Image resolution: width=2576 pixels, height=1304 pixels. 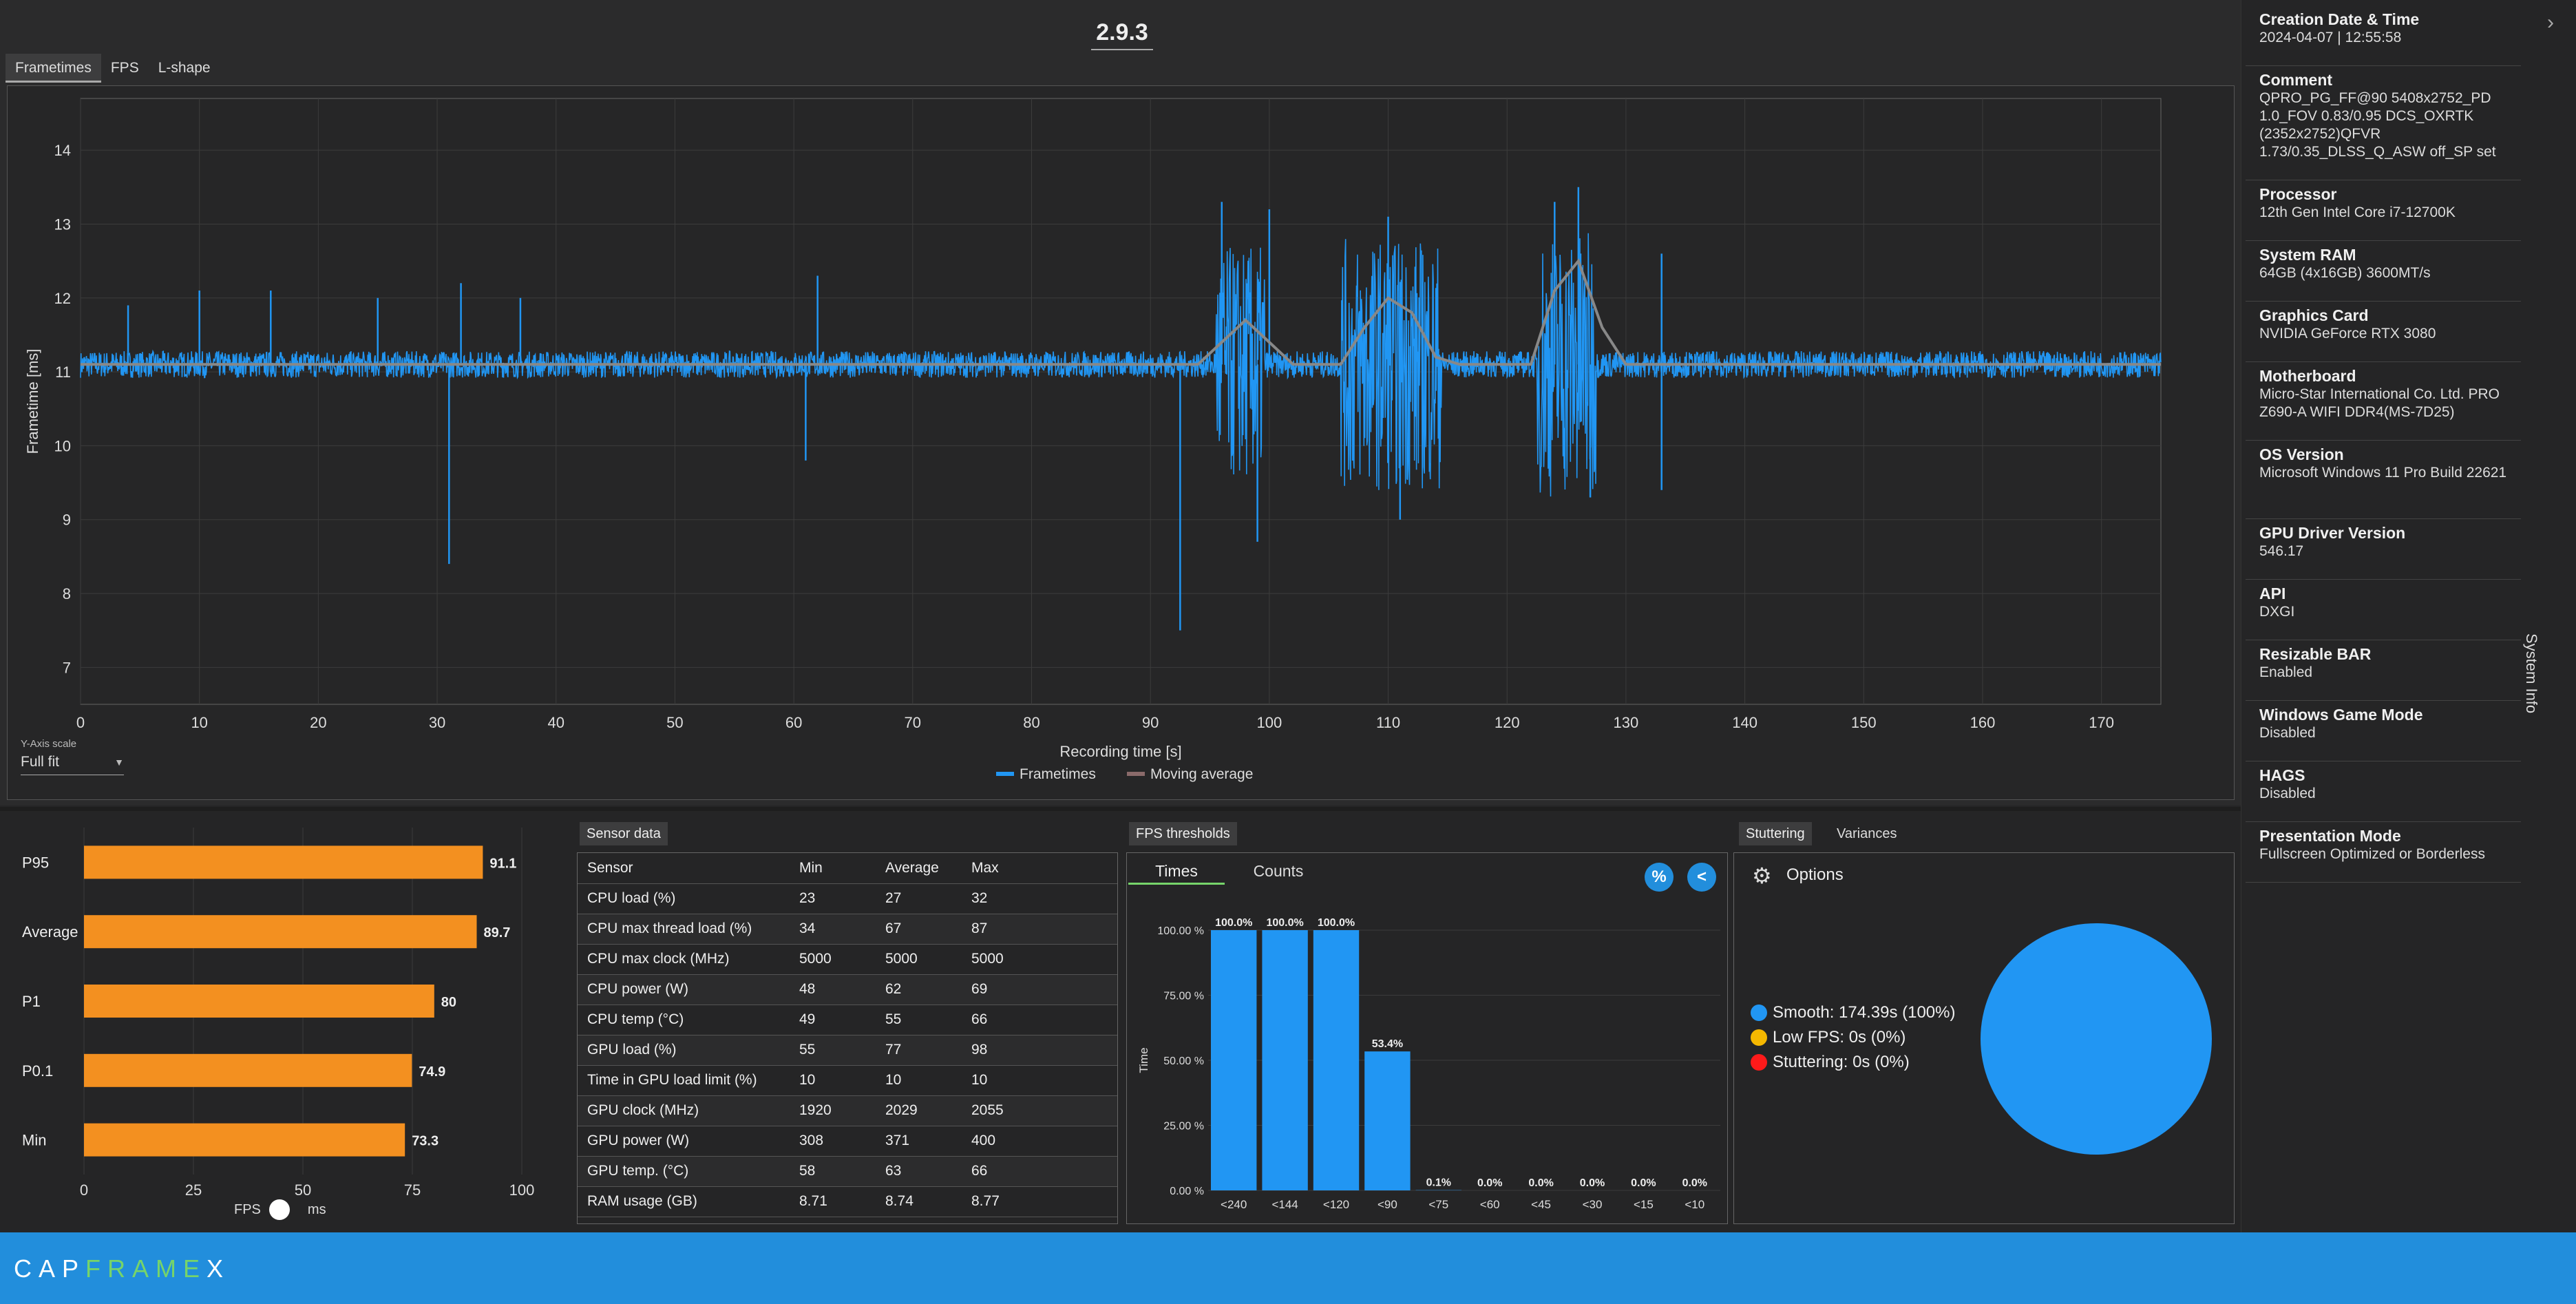 I want to click on subtab-counts: Counts, so click(x=1279, y=871).